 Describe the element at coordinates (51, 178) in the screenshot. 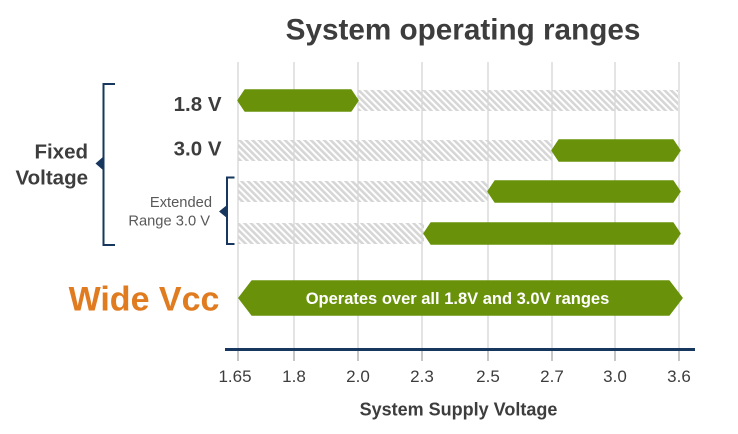

I see `svg-text: Voltage` at that location.